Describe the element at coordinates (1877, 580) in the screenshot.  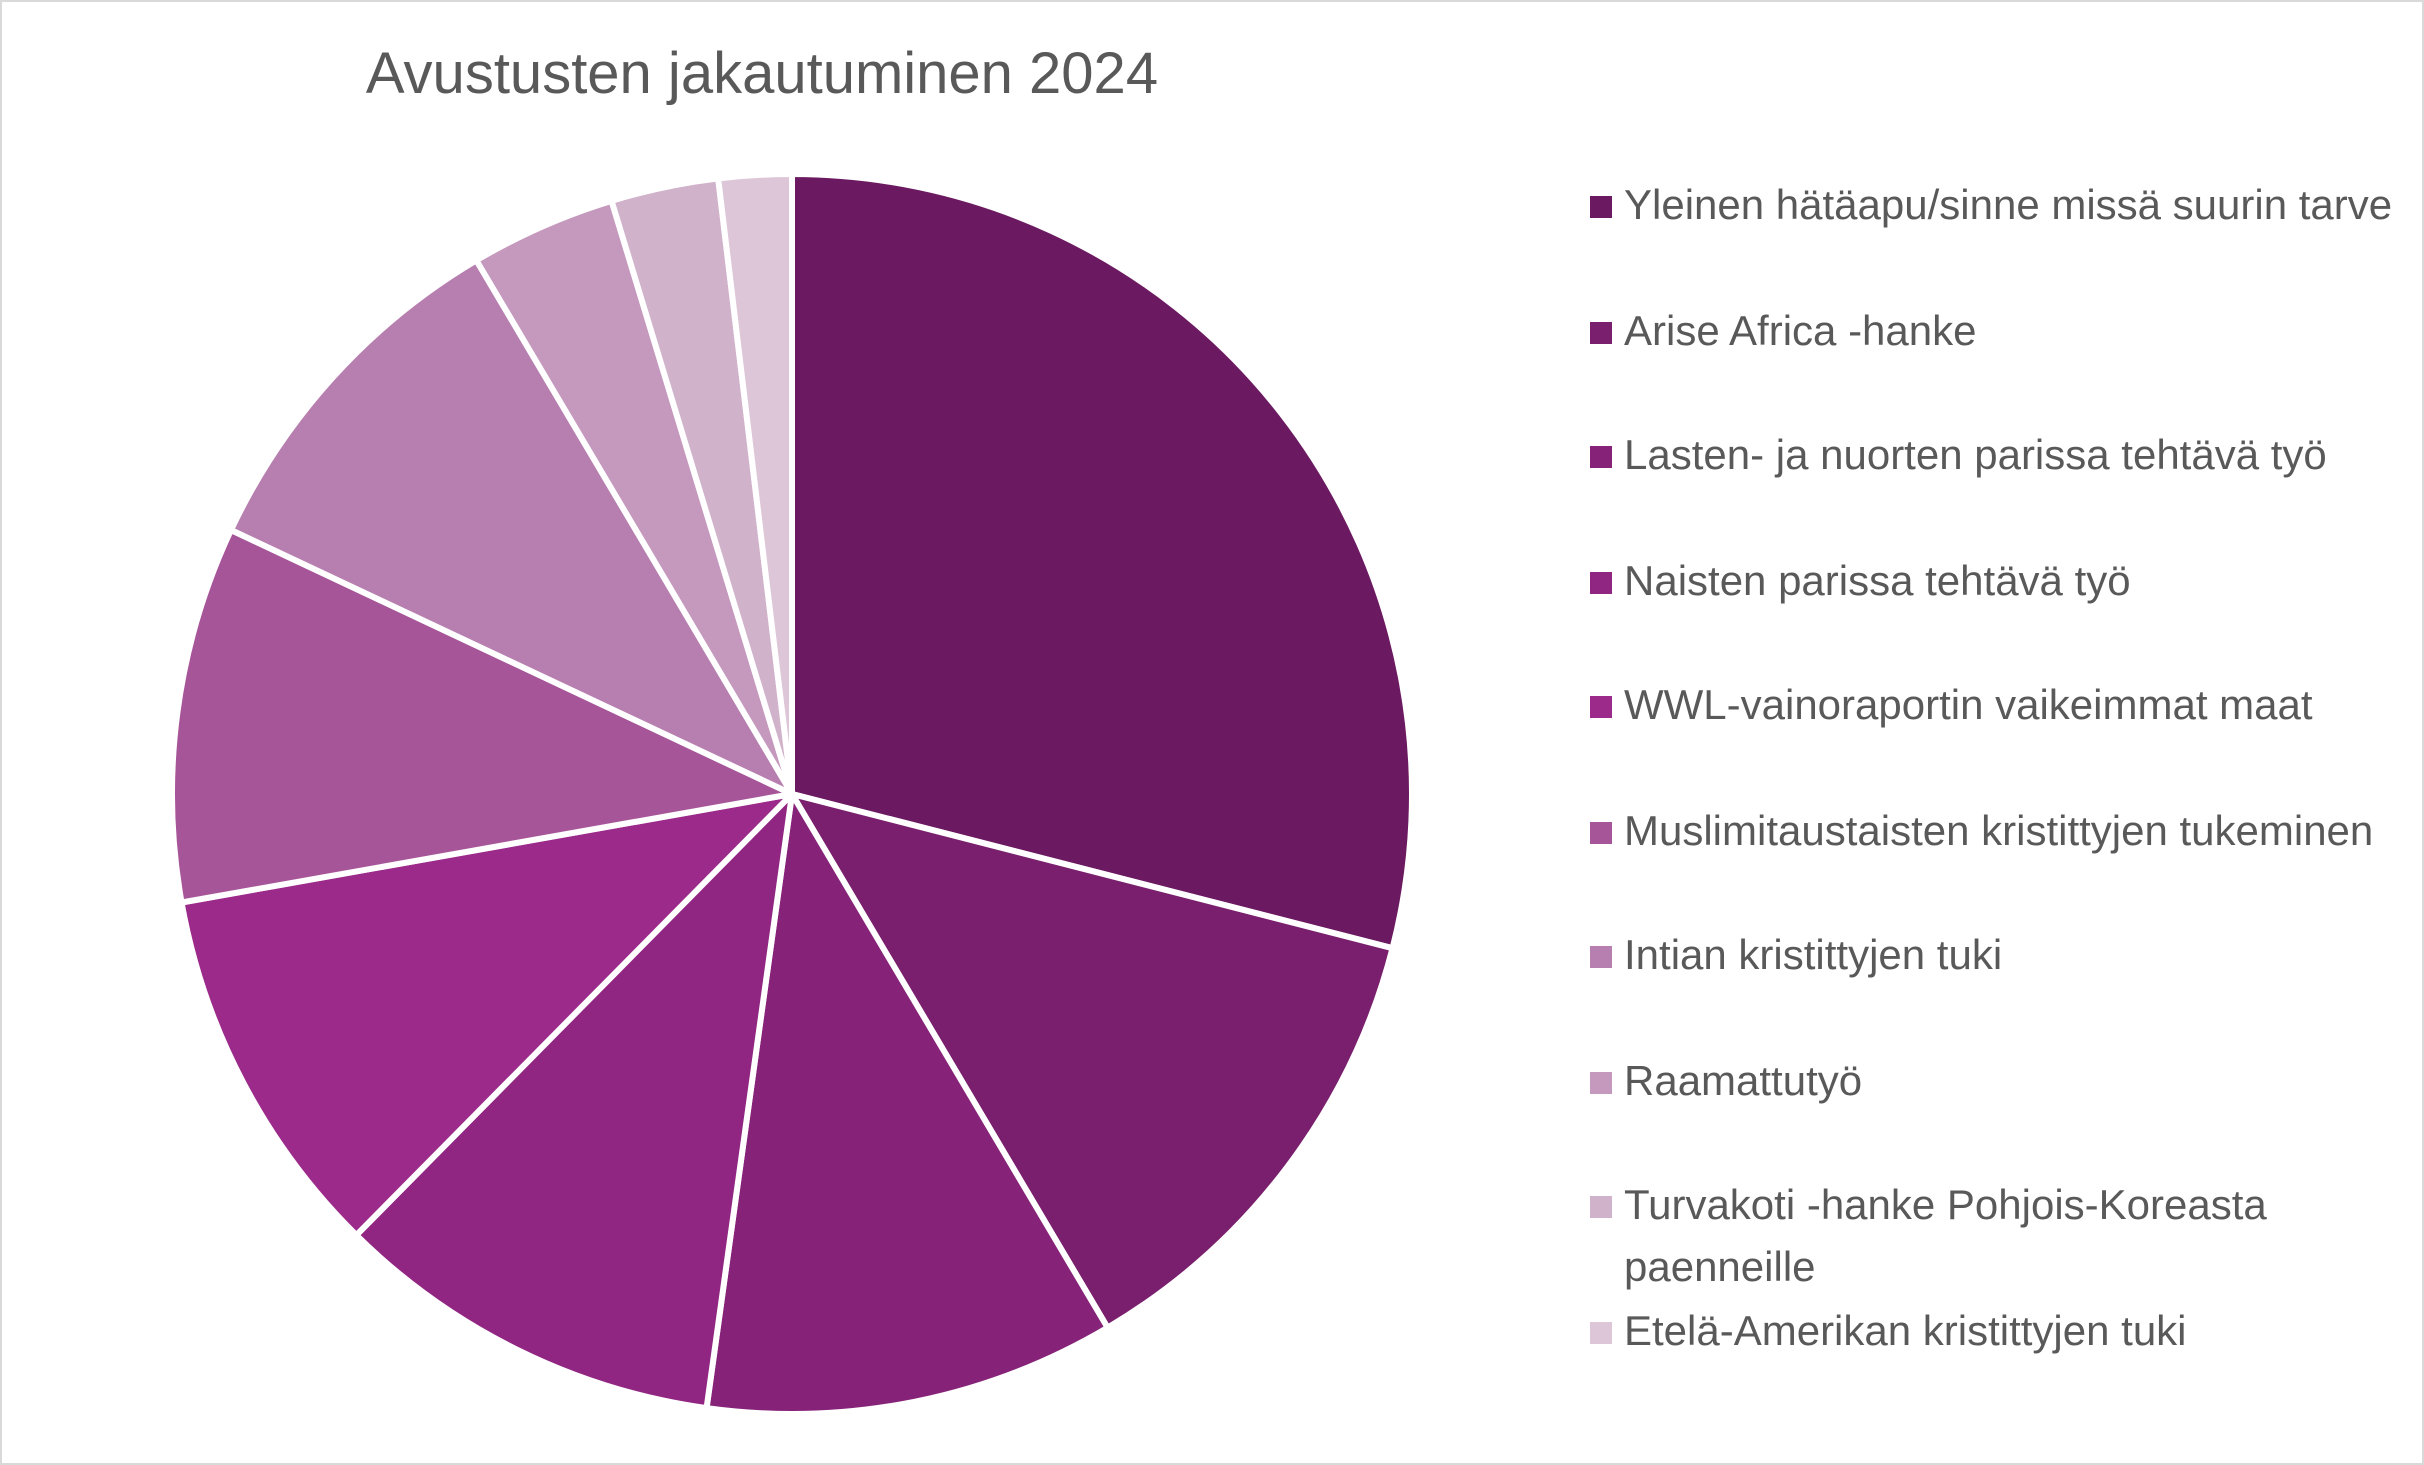
I see `legend-label: Naisten parissa tehtävä työ` at that location.